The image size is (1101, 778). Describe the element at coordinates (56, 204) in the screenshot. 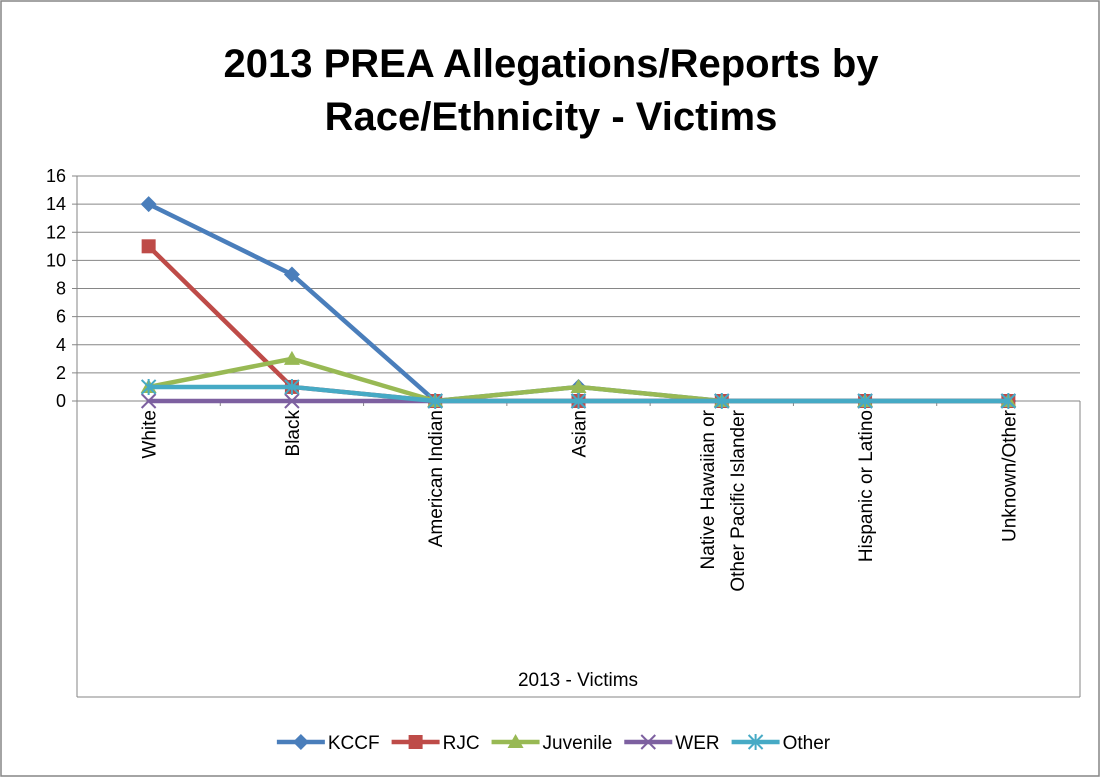

I see `y-tick-label: 14` at that location.